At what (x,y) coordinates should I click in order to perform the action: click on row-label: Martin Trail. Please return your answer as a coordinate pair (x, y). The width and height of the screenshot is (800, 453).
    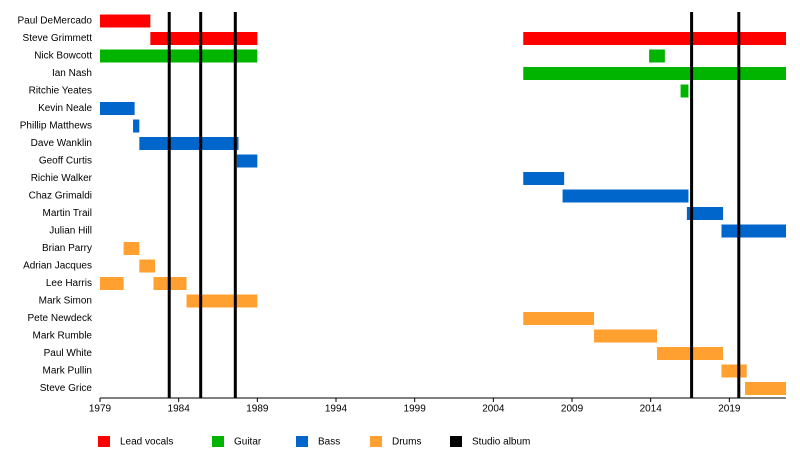
    Looking at the image, I should click on (67, 213).